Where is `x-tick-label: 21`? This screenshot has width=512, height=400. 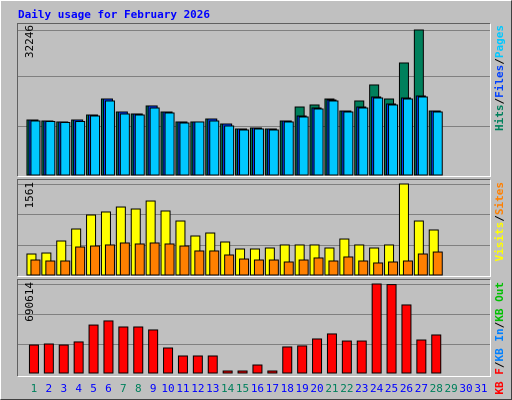
x-tick-label: 21 is located at coordinates (331, 388).